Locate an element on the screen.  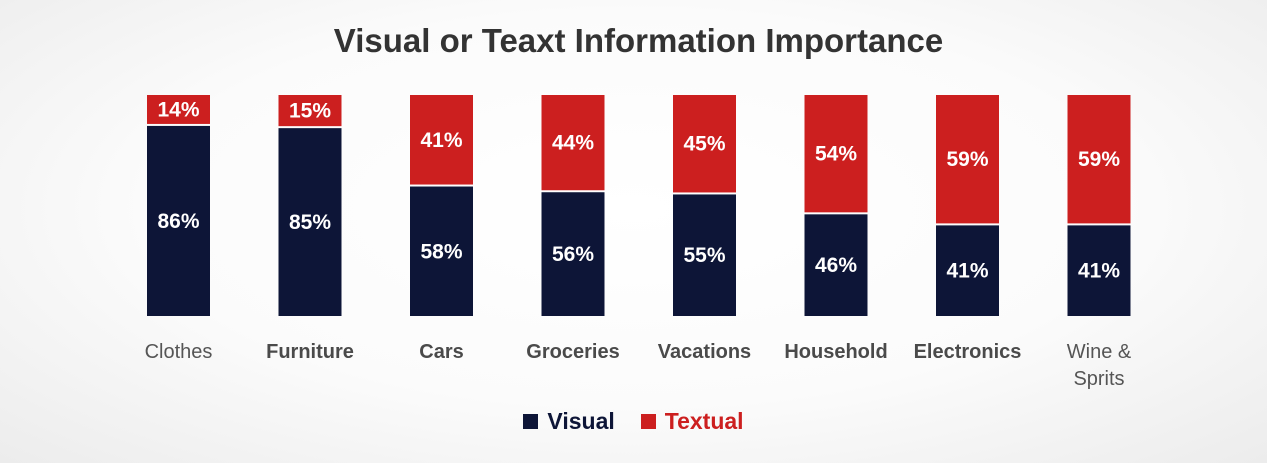
data-label-visual-vacations: 55% is located at coordinates (704, 255).